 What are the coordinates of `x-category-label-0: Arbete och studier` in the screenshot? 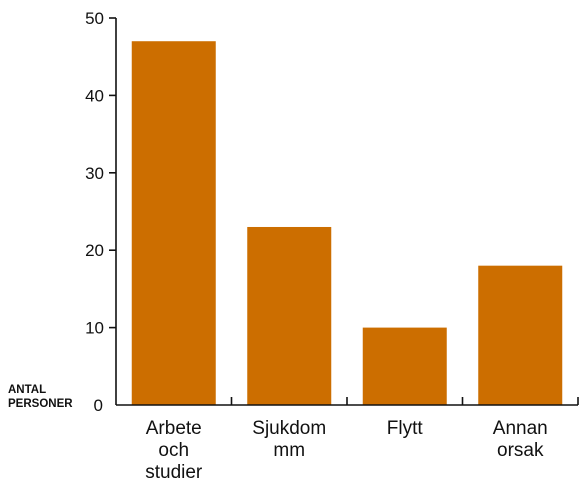 It's located at (174, 450).